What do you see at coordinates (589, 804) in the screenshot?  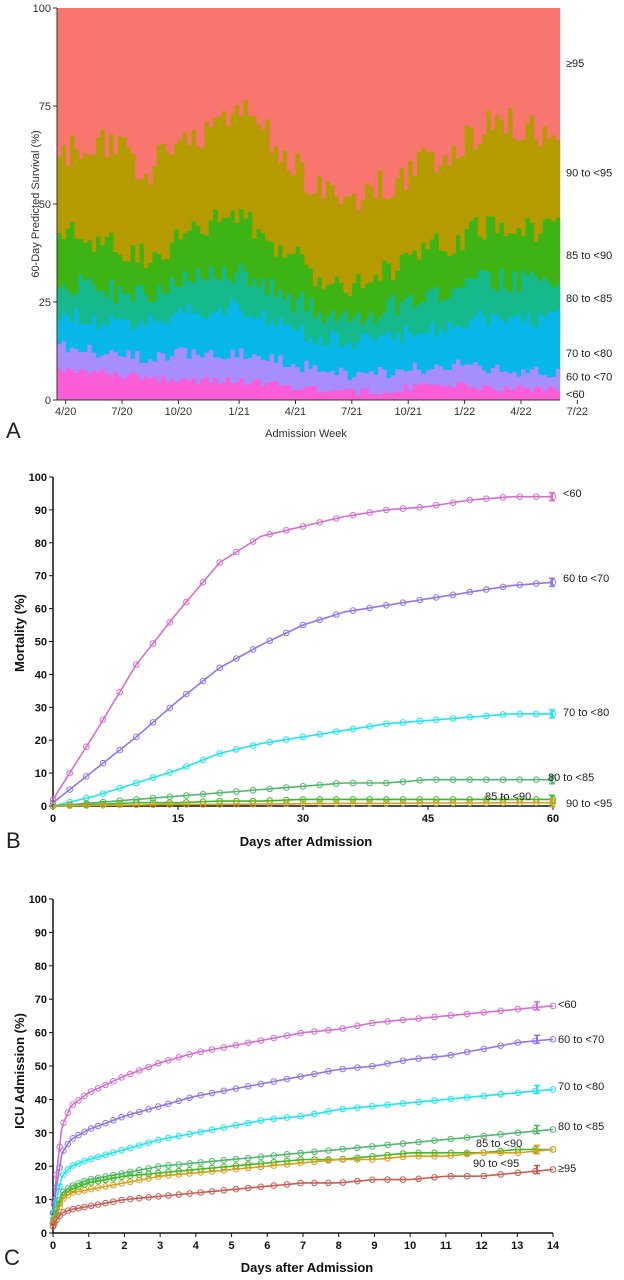 I see `panel-b-series-label: 90 to <95` at bounding box center [589, 804].